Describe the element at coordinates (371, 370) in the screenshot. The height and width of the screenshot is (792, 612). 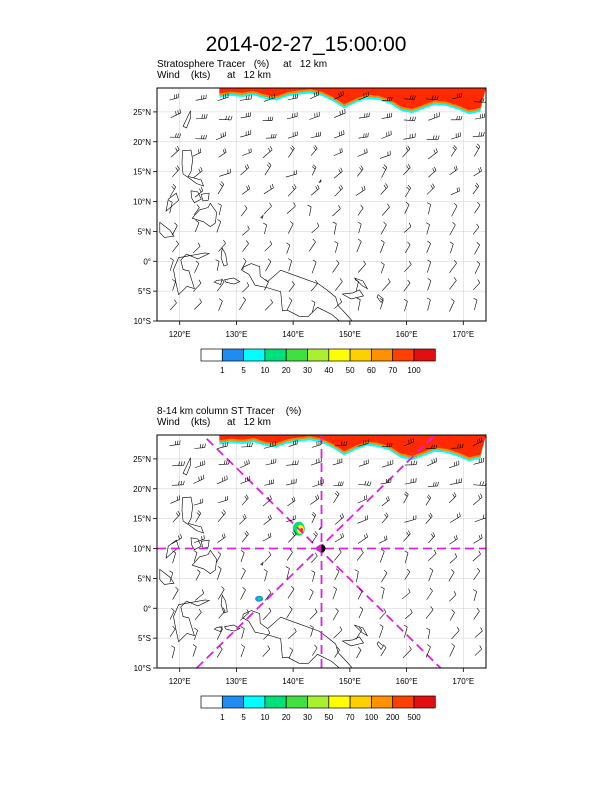
I see `legend-label: 60` at that location.